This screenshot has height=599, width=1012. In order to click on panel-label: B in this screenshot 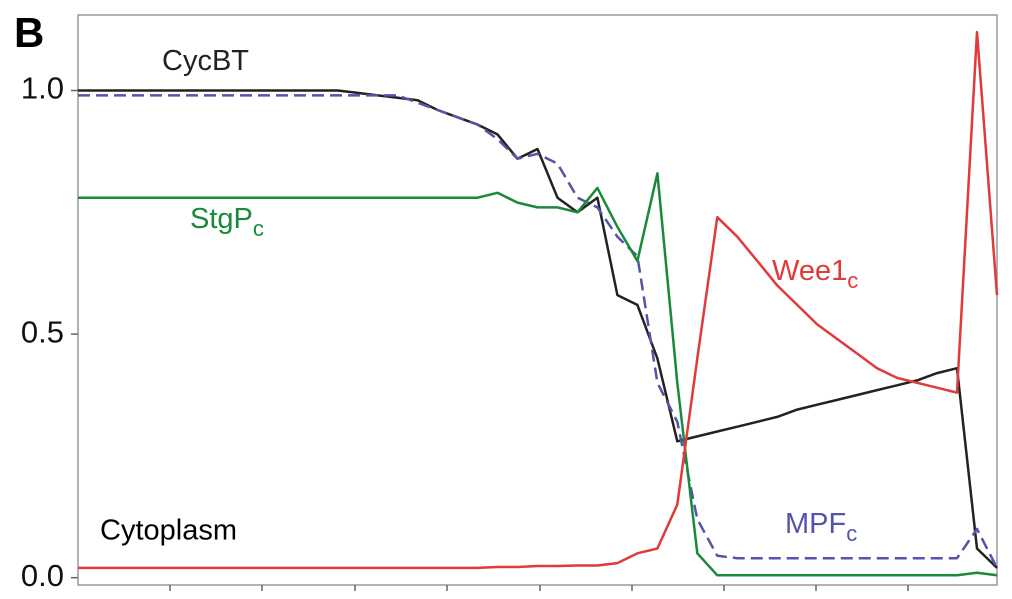, I will do `click(29, 32)`.